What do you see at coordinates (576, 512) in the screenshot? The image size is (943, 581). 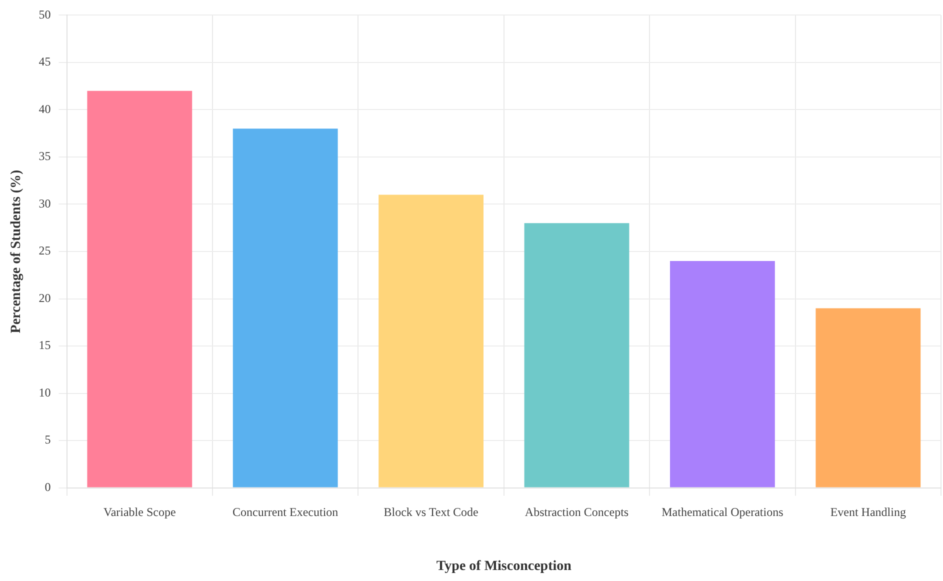 I see `x-tick-label: Abstraction Concepts` at bounding box center [576, 512].